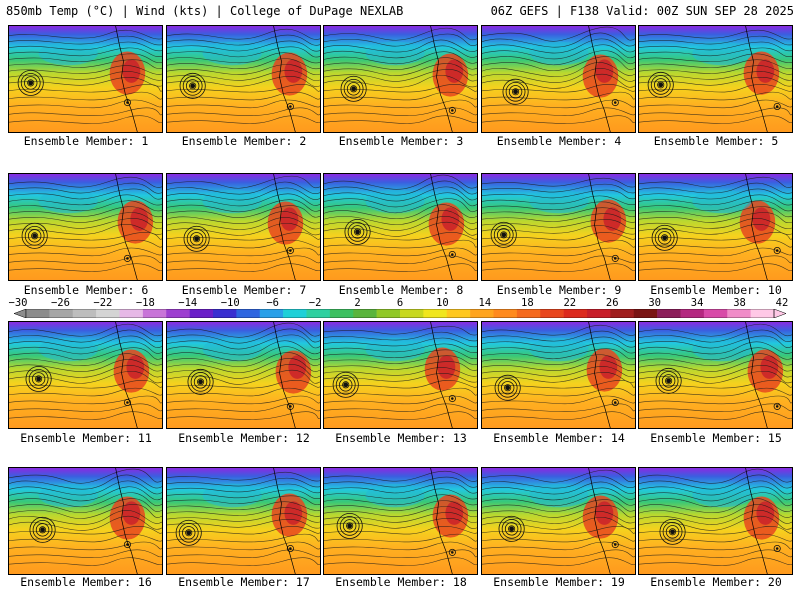  Describe the element at coordinates (315, 303) in the screenshot. I see `colorbar-tick-label: −2` at that location.